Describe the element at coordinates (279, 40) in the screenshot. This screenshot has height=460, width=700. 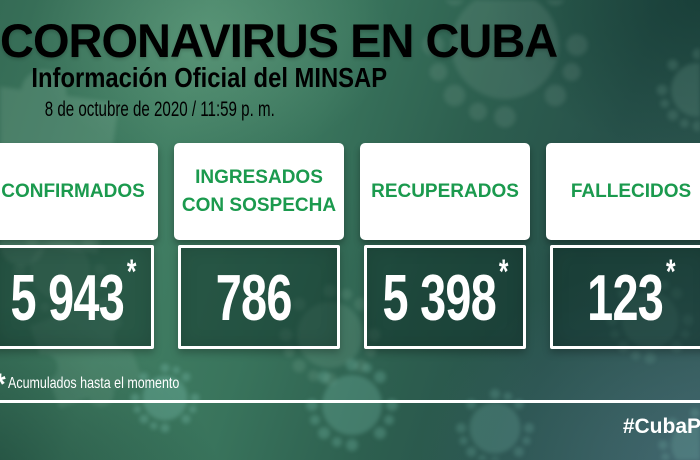
I see `page-title: CORONAVIRUS EN CUBA` at that location.